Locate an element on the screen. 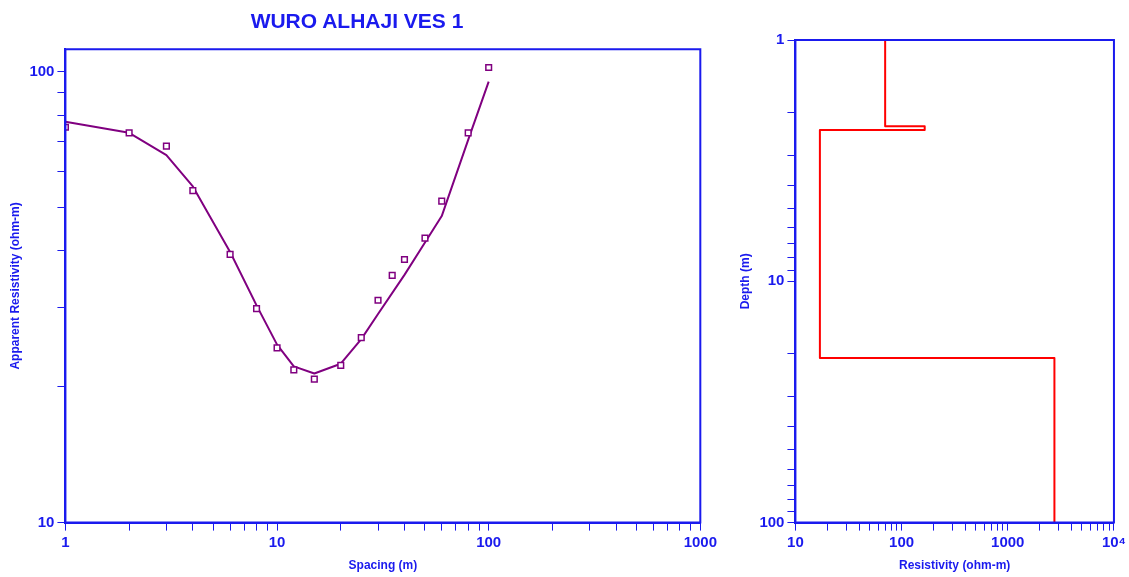 This screenshot has width=1129, height=577. y-tick-label: 10 is located at coordinates (776, 280).